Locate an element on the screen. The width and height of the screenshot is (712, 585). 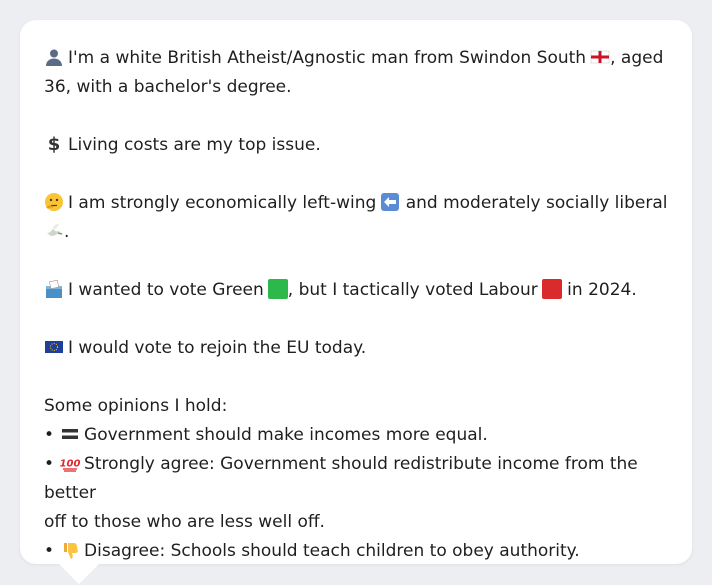
svg-text: 100 is located at coordinates (70, 464).